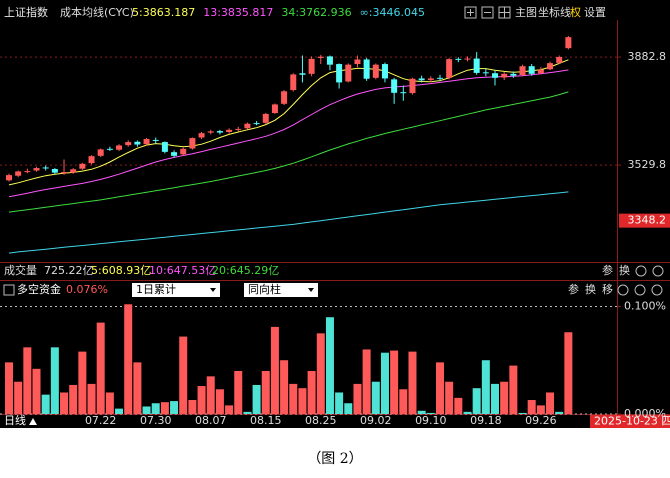 The image size is (670, 478). Describe the element at coordinates (607, 289) in the screenshot. I see `tool-button: 移` at that location.